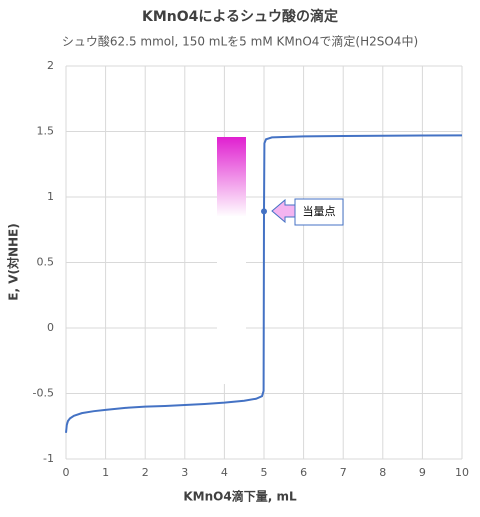 The height and width of the screenshot is (517, 480). What do you see at coordinates (224, 472) in the screenshot?
I see `x-tick-label: 4` at bounding box center [224, 472].